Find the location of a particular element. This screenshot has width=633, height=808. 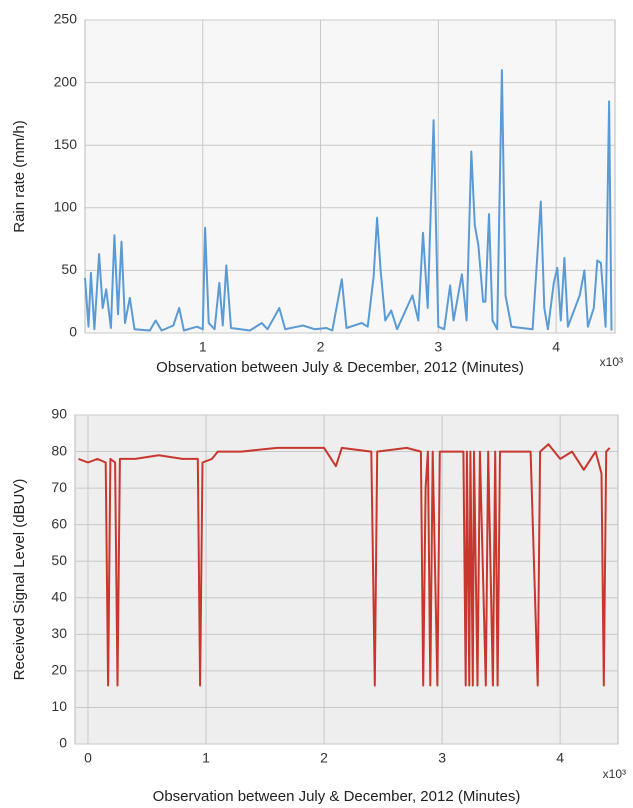

y-tick-label: 250 is located at coordinates (66, 19).